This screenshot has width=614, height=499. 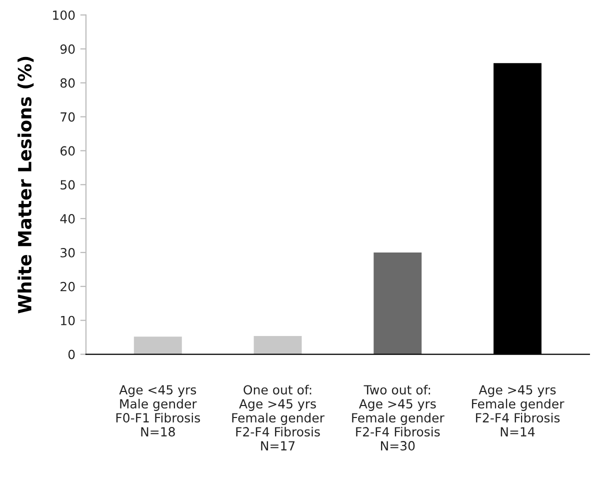 I want to click on y-tick-label: 10, so click(x=68, y=321).